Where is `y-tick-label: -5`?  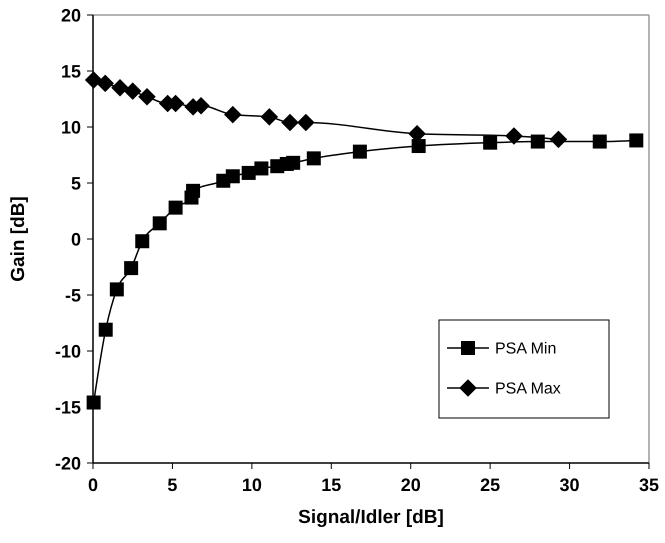 y-tick-label: -5 is located at coordinates (72, 295).